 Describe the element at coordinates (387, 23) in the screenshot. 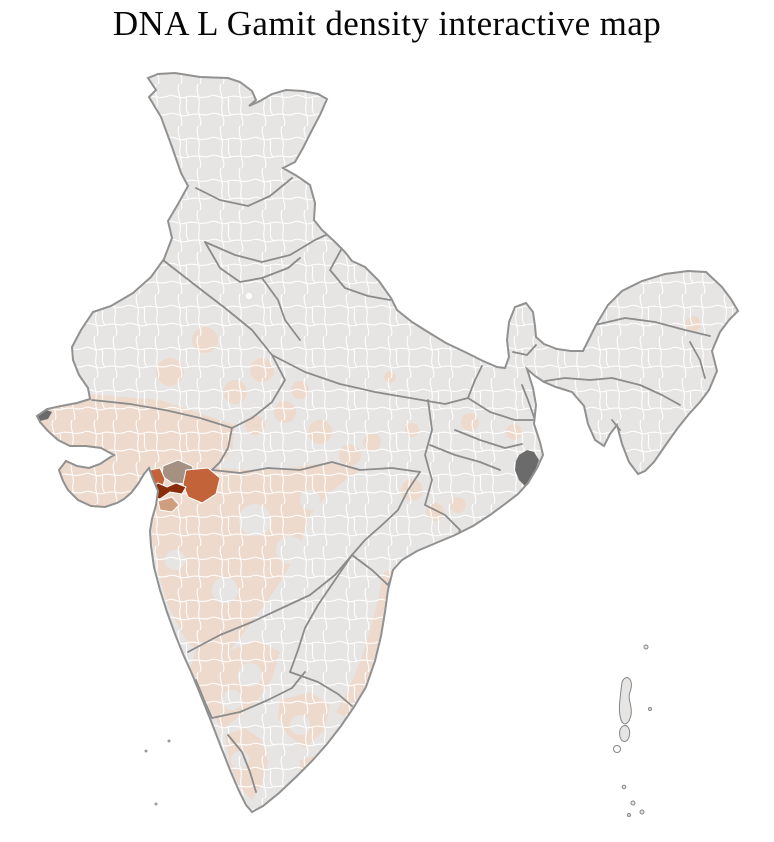

I see `page-title: DNA L Gamit density interactive map` at that location.